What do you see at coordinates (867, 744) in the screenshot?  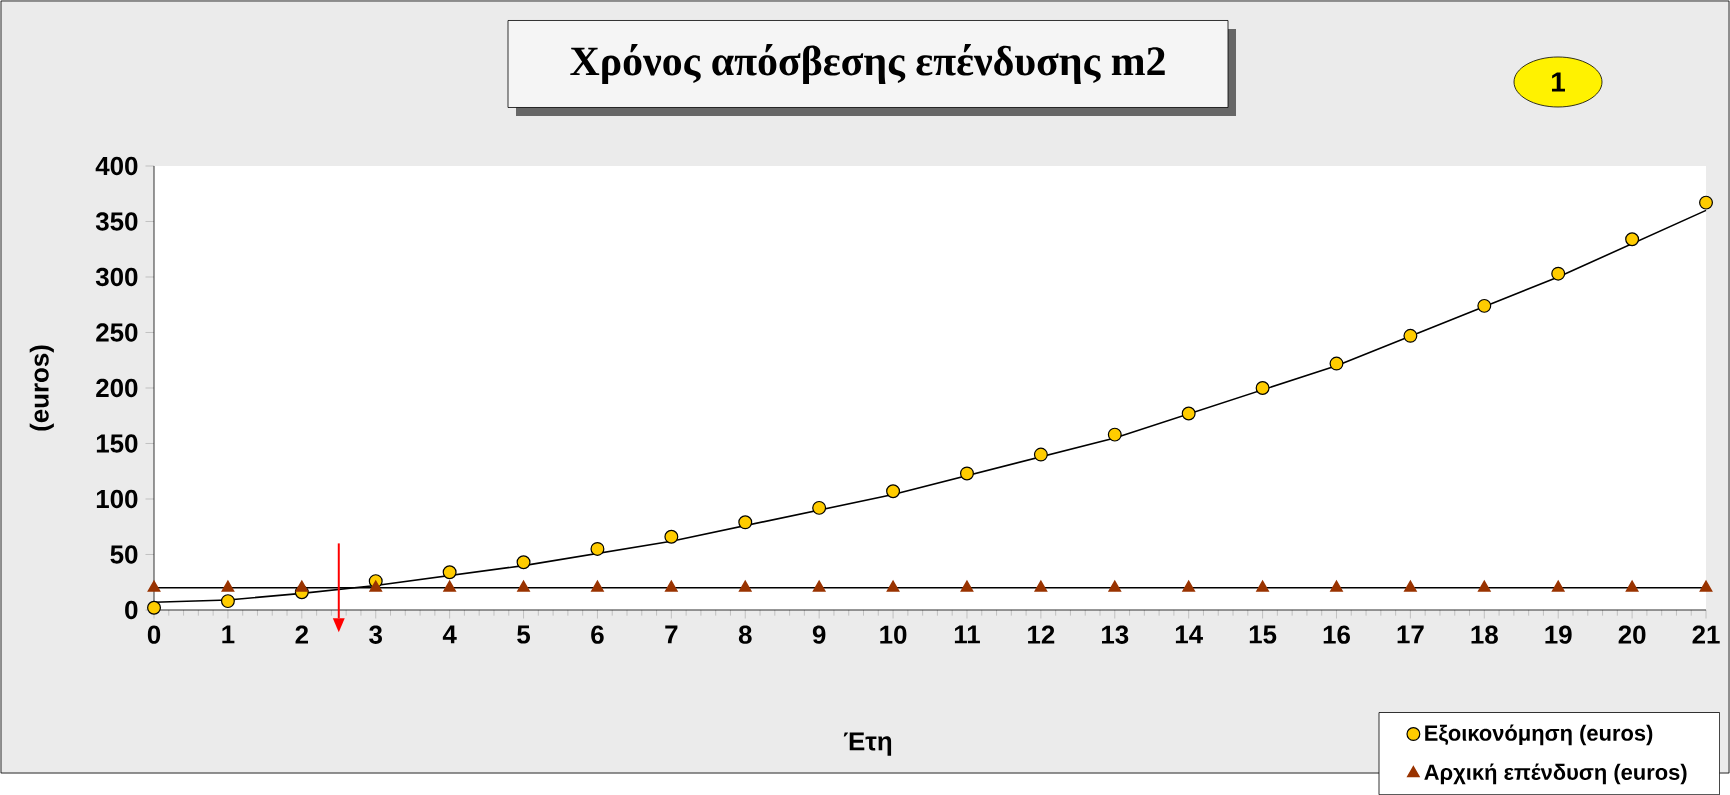 I see `x-axis-title: Έτη` at bounding box center [867, 744].